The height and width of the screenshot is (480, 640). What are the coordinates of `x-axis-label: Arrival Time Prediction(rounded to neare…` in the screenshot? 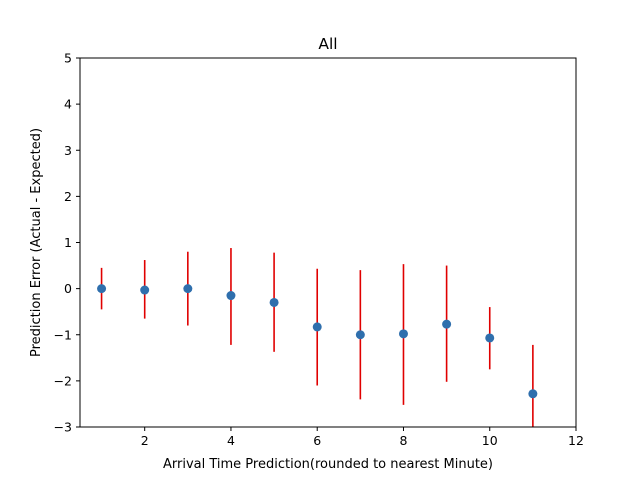 It's located at (328, 464).